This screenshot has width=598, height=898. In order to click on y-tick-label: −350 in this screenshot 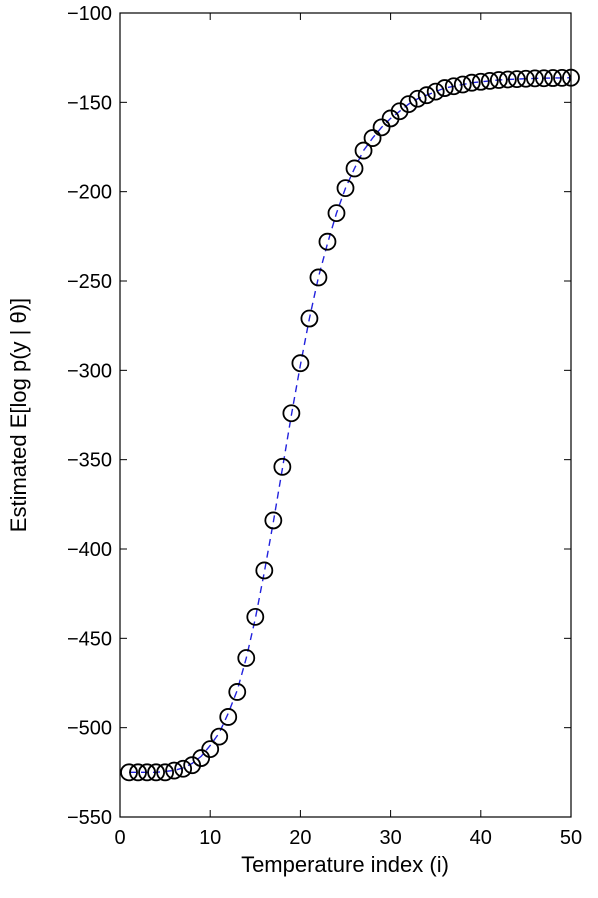, I will do `click(89, 461)`.